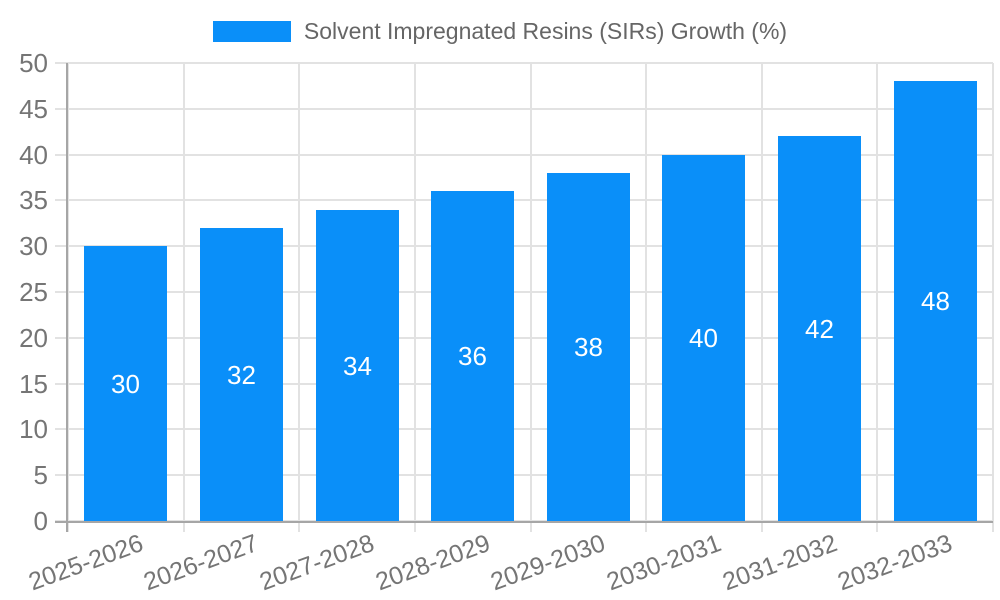 The width and height of the screenshot is (1000, 600). Describe the element at coordinates (33, 429) in the screenshot. I see `y-tick-label: 10` at that location.